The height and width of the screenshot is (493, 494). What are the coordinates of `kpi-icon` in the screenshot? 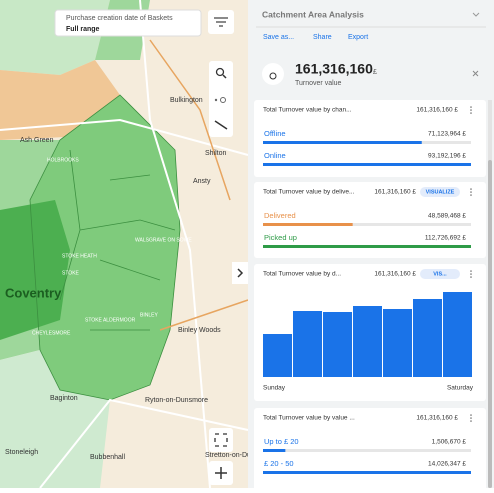 It's located at (273, 74).